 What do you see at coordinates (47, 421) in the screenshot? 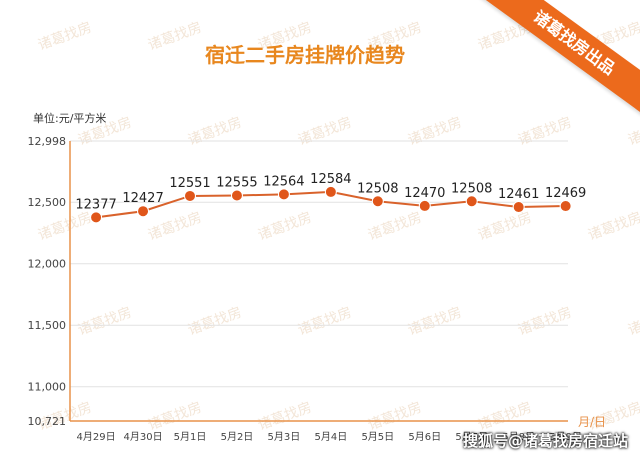
I see `y-tick-label: 10,721` at bounding box center [47, 421].